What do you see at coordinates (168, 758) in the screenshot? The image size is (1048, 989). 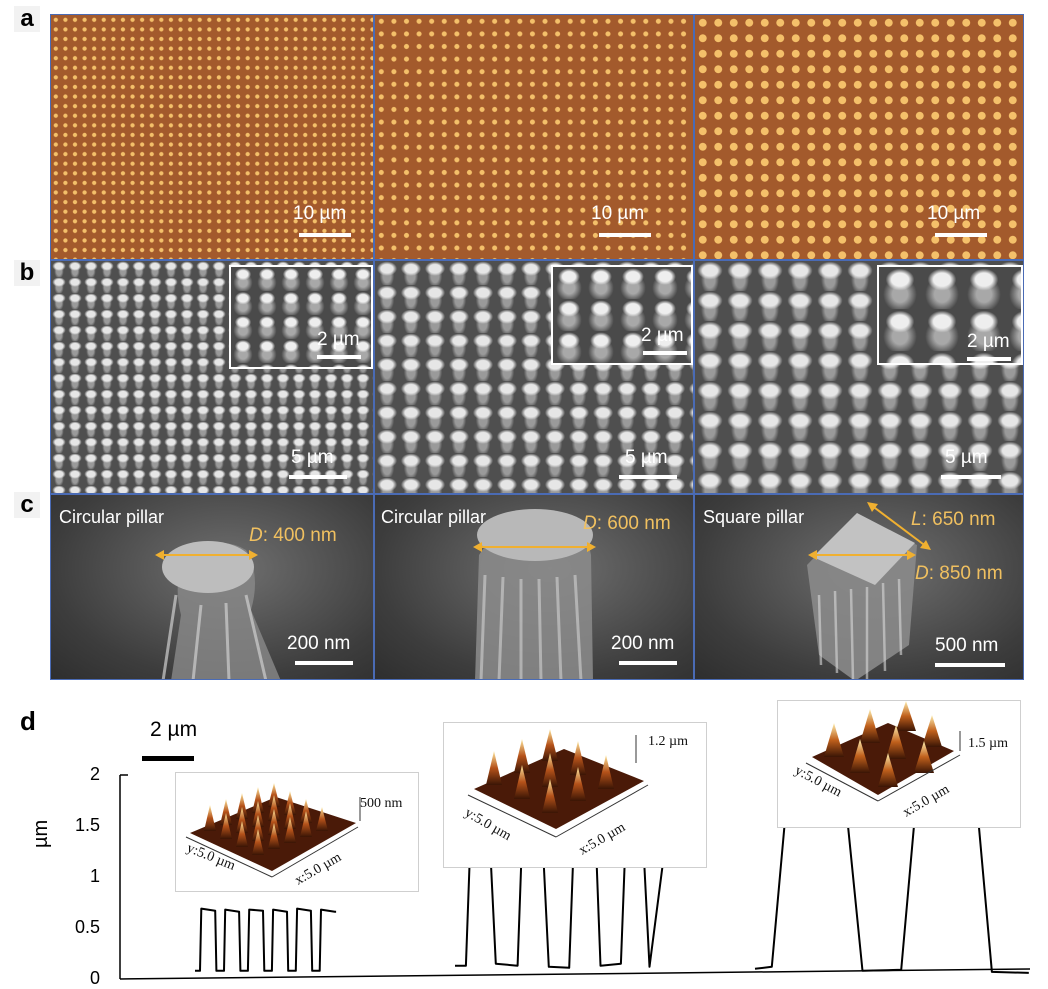 I see `profile-scale-bar` at bounding box center [168, 758].